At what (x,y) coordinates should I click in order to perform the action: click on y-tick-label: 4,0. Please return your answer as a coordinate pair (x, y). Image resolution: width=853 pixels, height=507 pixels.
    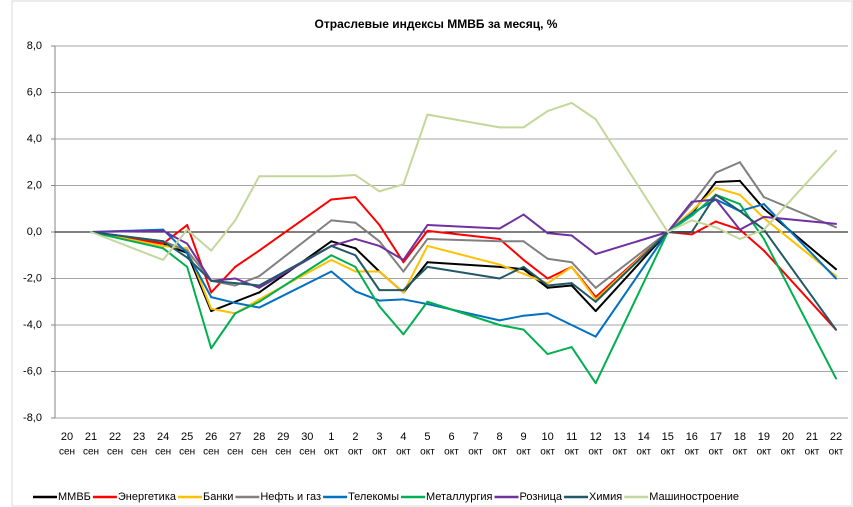
    Looking at the image, I should click on (34, 139).